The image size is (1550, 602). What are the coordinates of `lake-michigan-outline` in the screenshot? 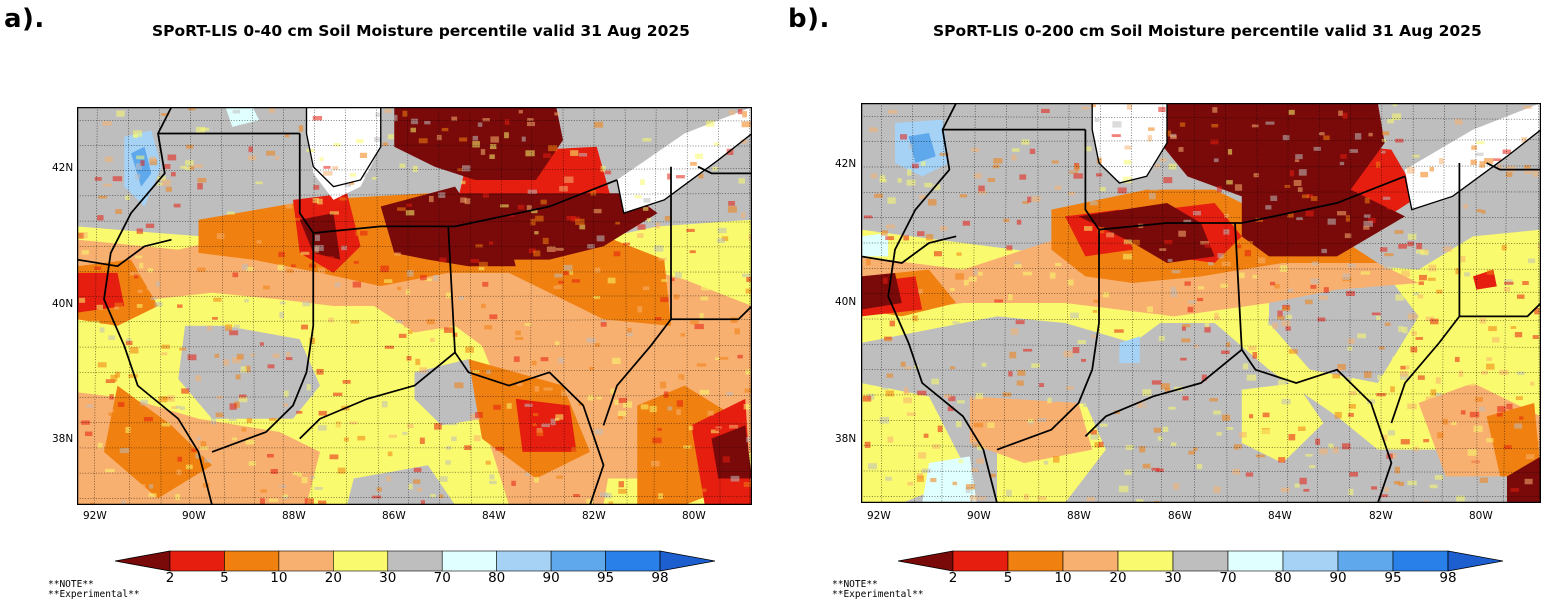 It's located at (1129, 143).